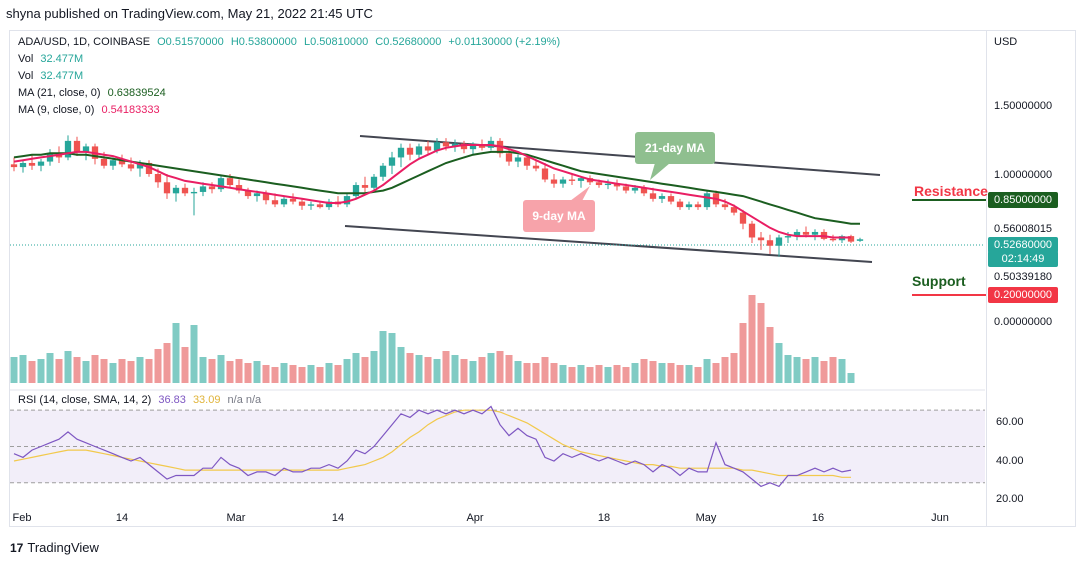 The image size is (1079, 565). What do you see at coordinates (52, 76) in the screenshot?
I see `legend-vol-2: Vol 32.477M` at bounding box center [52, 76].